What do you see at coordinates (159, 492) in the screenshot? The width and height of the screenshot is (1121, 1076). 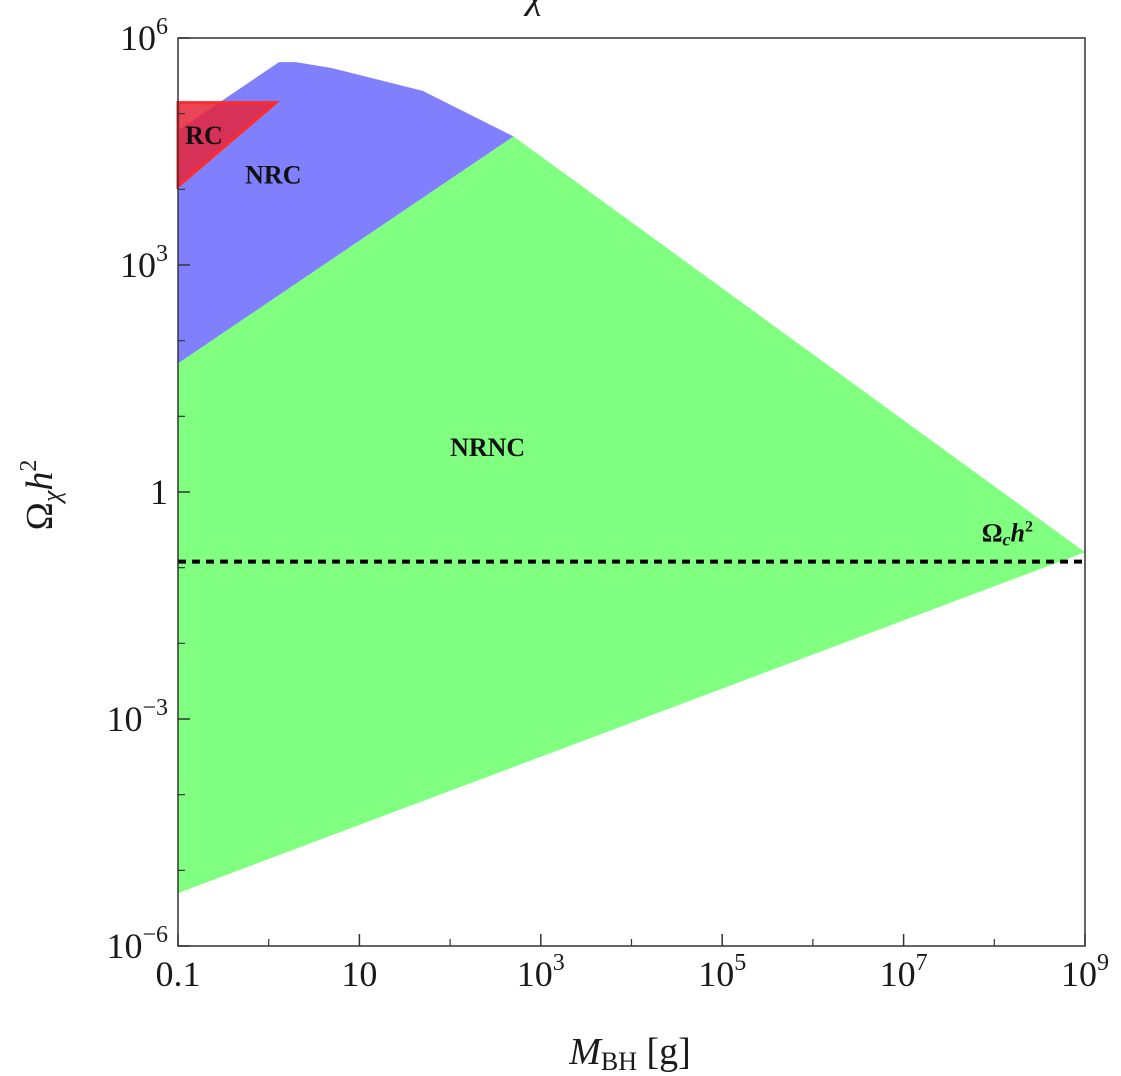 I see `y-tick-label: 1` at bounding box center [159, 492].